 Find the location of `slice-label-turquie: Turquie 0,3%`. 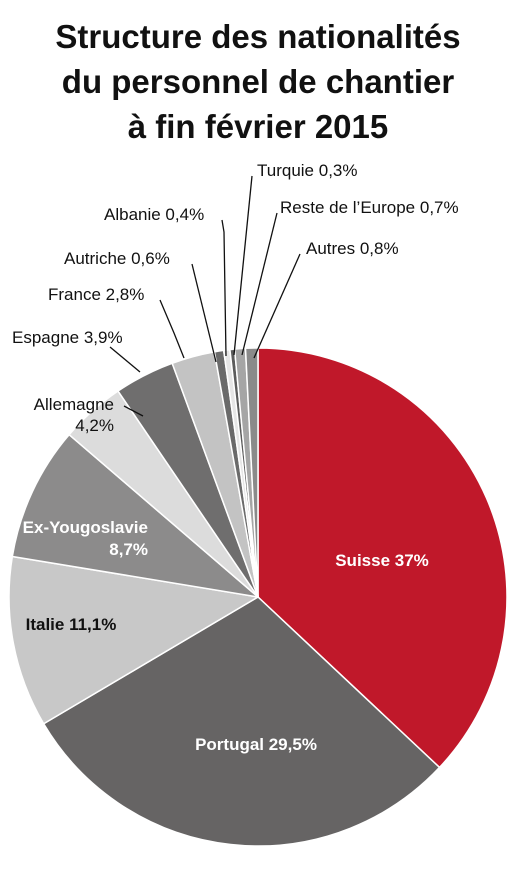

slice-label-turquie: Turquie 0,3% is located at coordinates (307, 170).